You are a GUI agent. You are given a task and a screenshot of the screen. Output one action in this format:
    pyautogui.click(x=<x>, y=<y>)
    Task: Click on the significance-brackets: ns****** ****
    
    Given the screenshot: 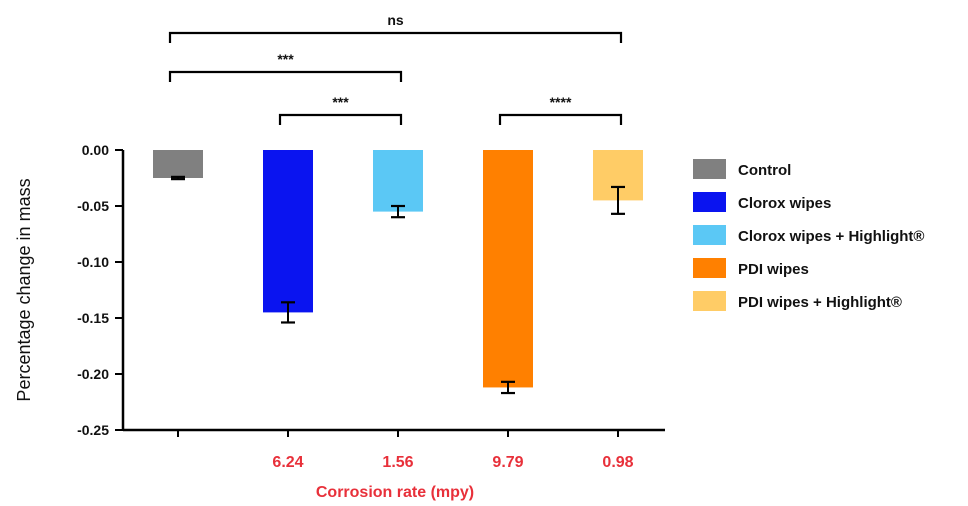 What is the action you would take?
    pyautogui.click(x=395, y=68)
    